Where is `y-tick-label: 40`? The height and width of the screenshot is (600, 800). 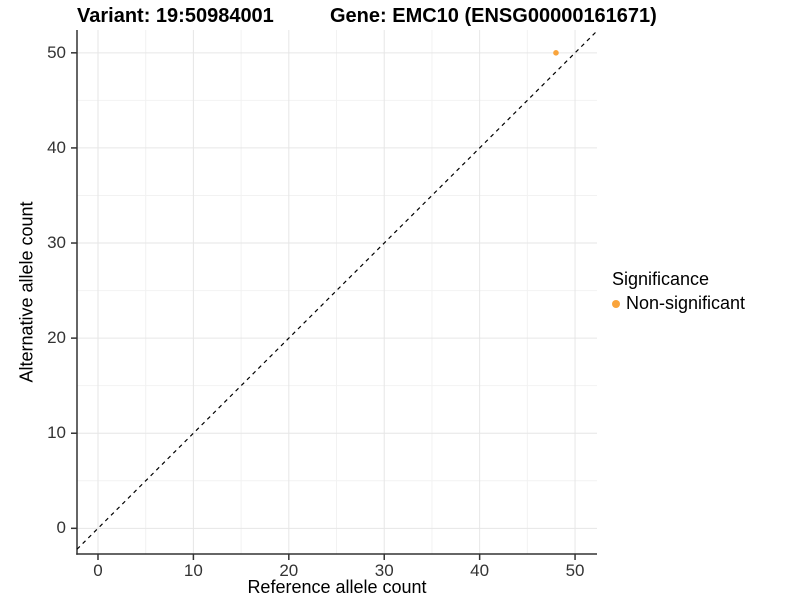
y-tick-label: 40 is located at coordinates (56, 147).